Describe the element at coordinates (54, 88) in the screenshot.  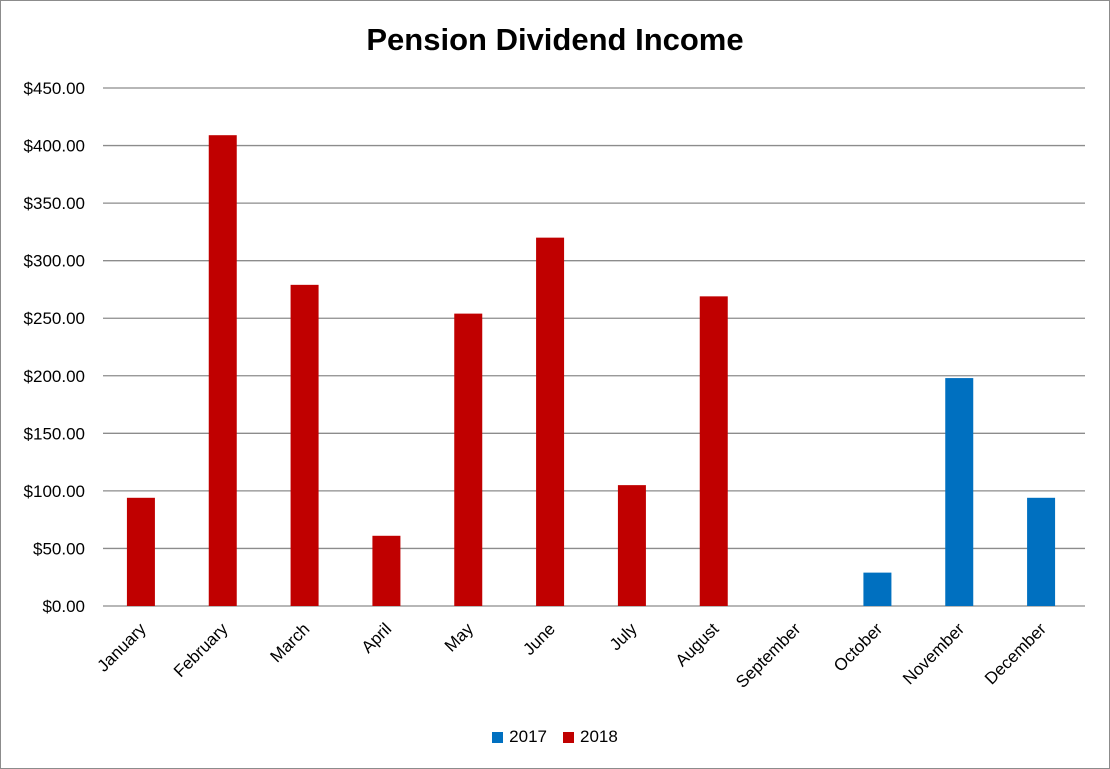
I see `y-tick-label: $450.00` at that location.